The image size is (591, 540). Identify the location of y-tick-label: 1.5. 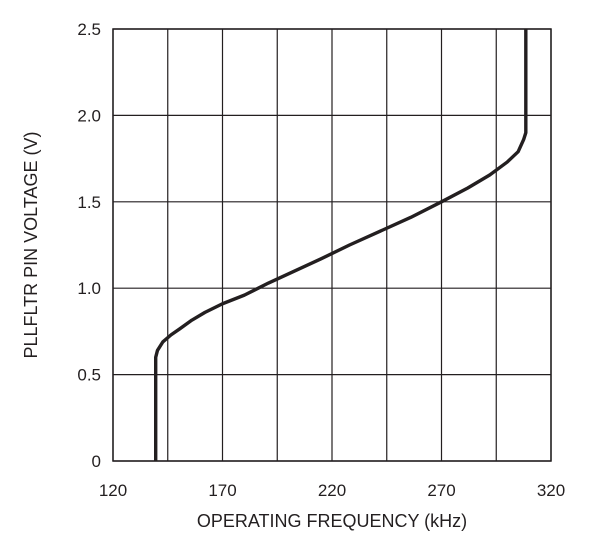
(89, 202).